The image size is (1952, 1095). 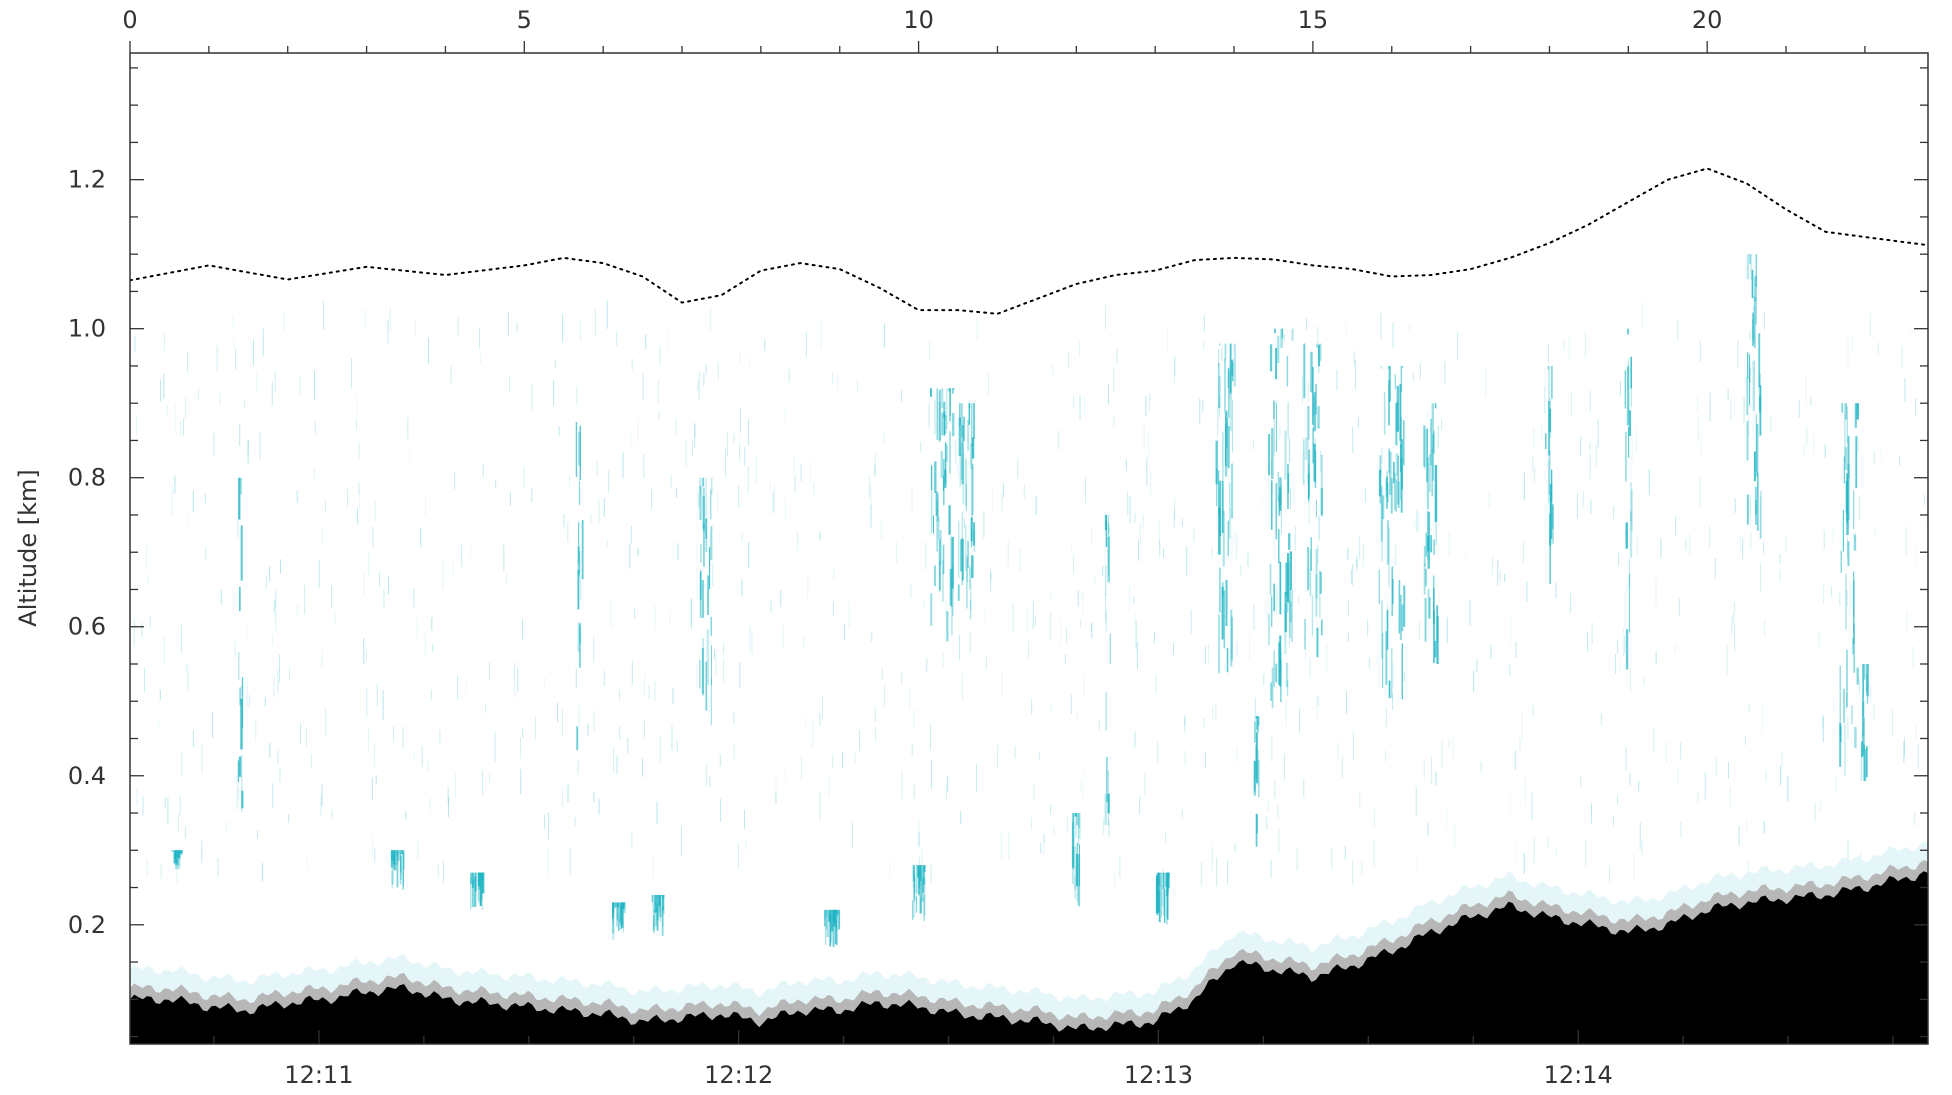 I want to click on boundary-layer-line, so click(x=1029, y=241).